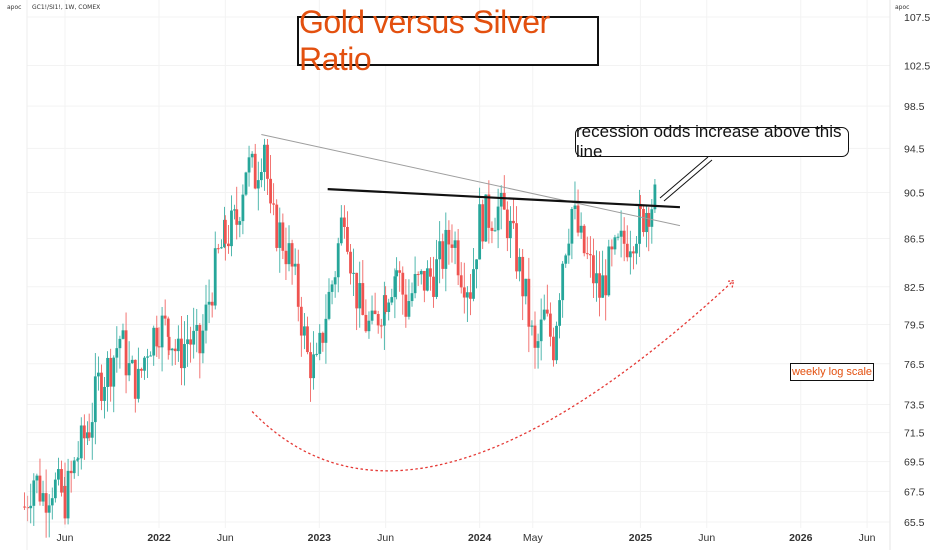 The image size is (932, 550). Describe the element at coordinates (448, 40) in the screenshot. I see `chart-title: Gold versus Silver Ratio` at that location.